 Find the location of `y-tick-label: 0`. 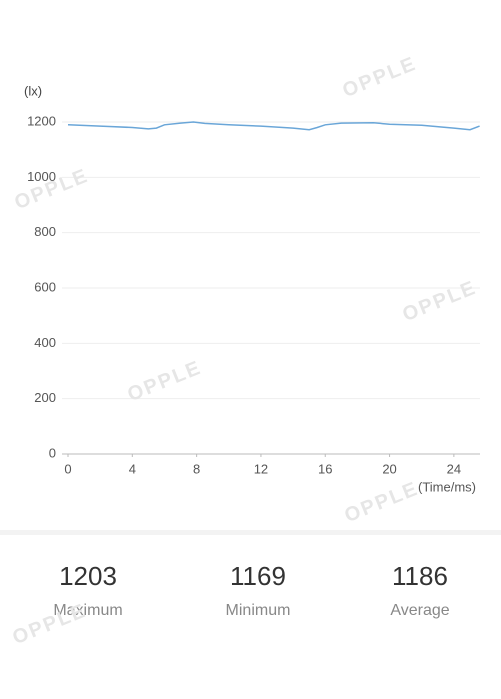

y-tick-label: 0 is located at coordinates (52, 452).